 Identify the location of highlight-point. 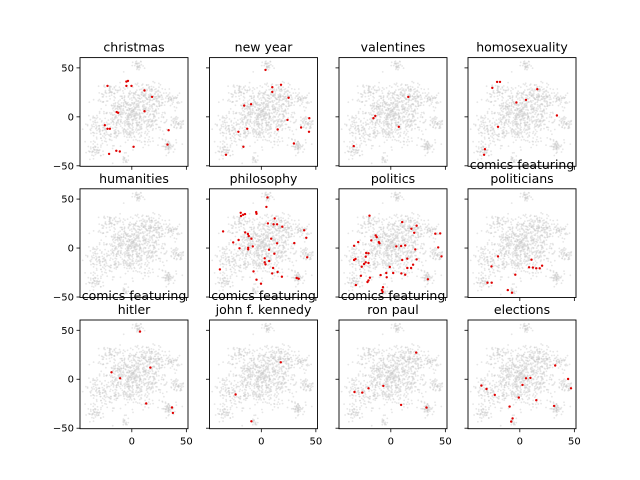
(484, 154).